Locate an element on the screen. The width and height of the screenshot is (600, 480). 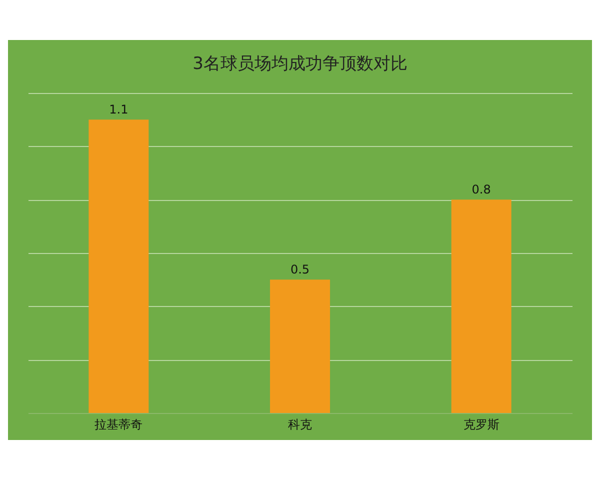
data-label: 1.1 is located at coordinates (118, 109).